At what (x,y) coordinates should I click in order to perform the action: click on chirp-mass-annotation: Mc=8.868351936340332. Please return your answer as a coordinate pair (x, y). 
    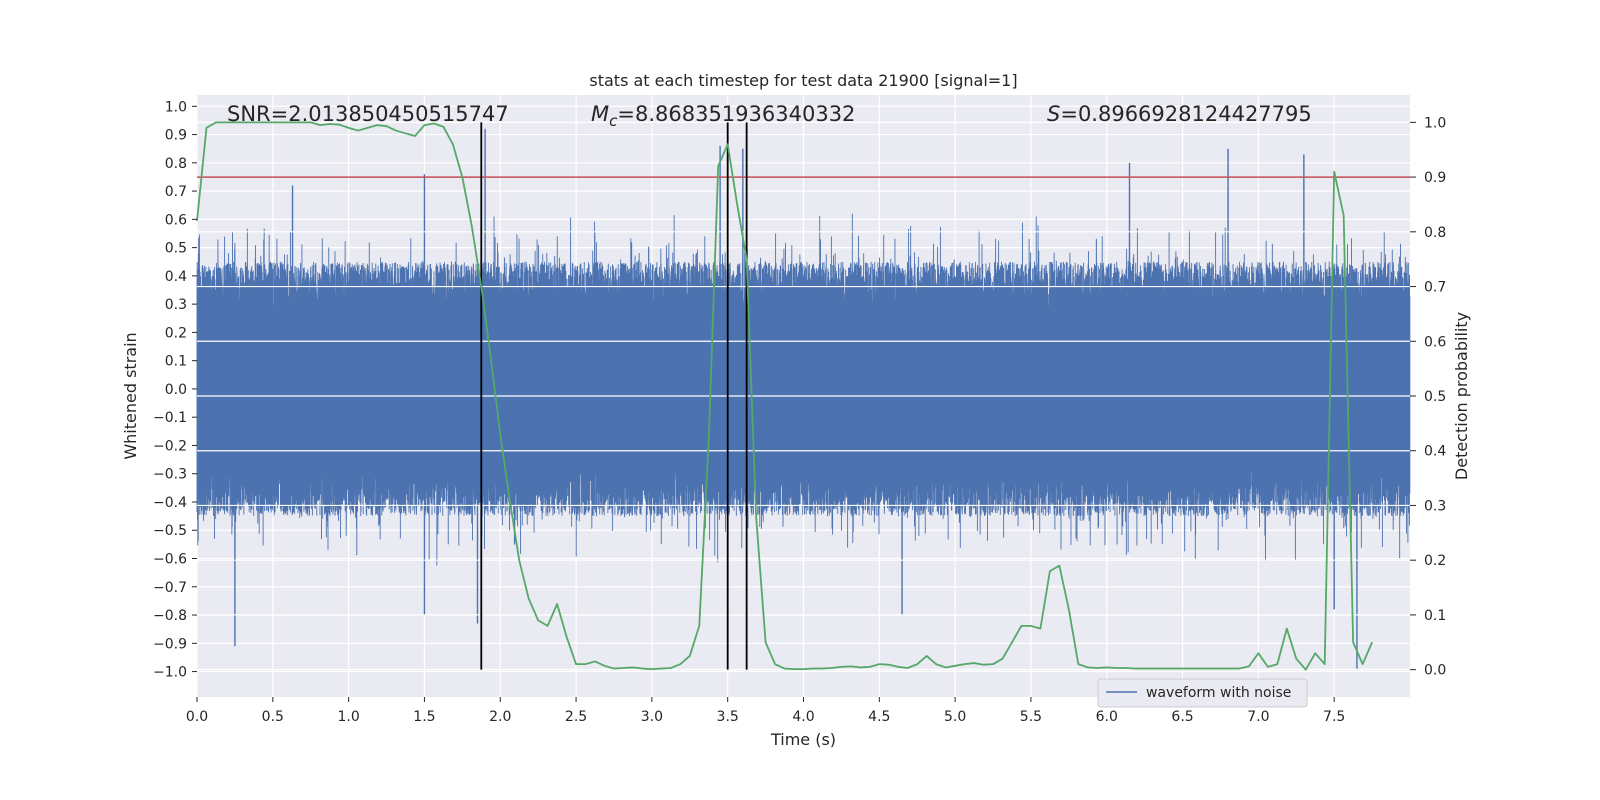
    Looking at the image, I should click on (723, 116).